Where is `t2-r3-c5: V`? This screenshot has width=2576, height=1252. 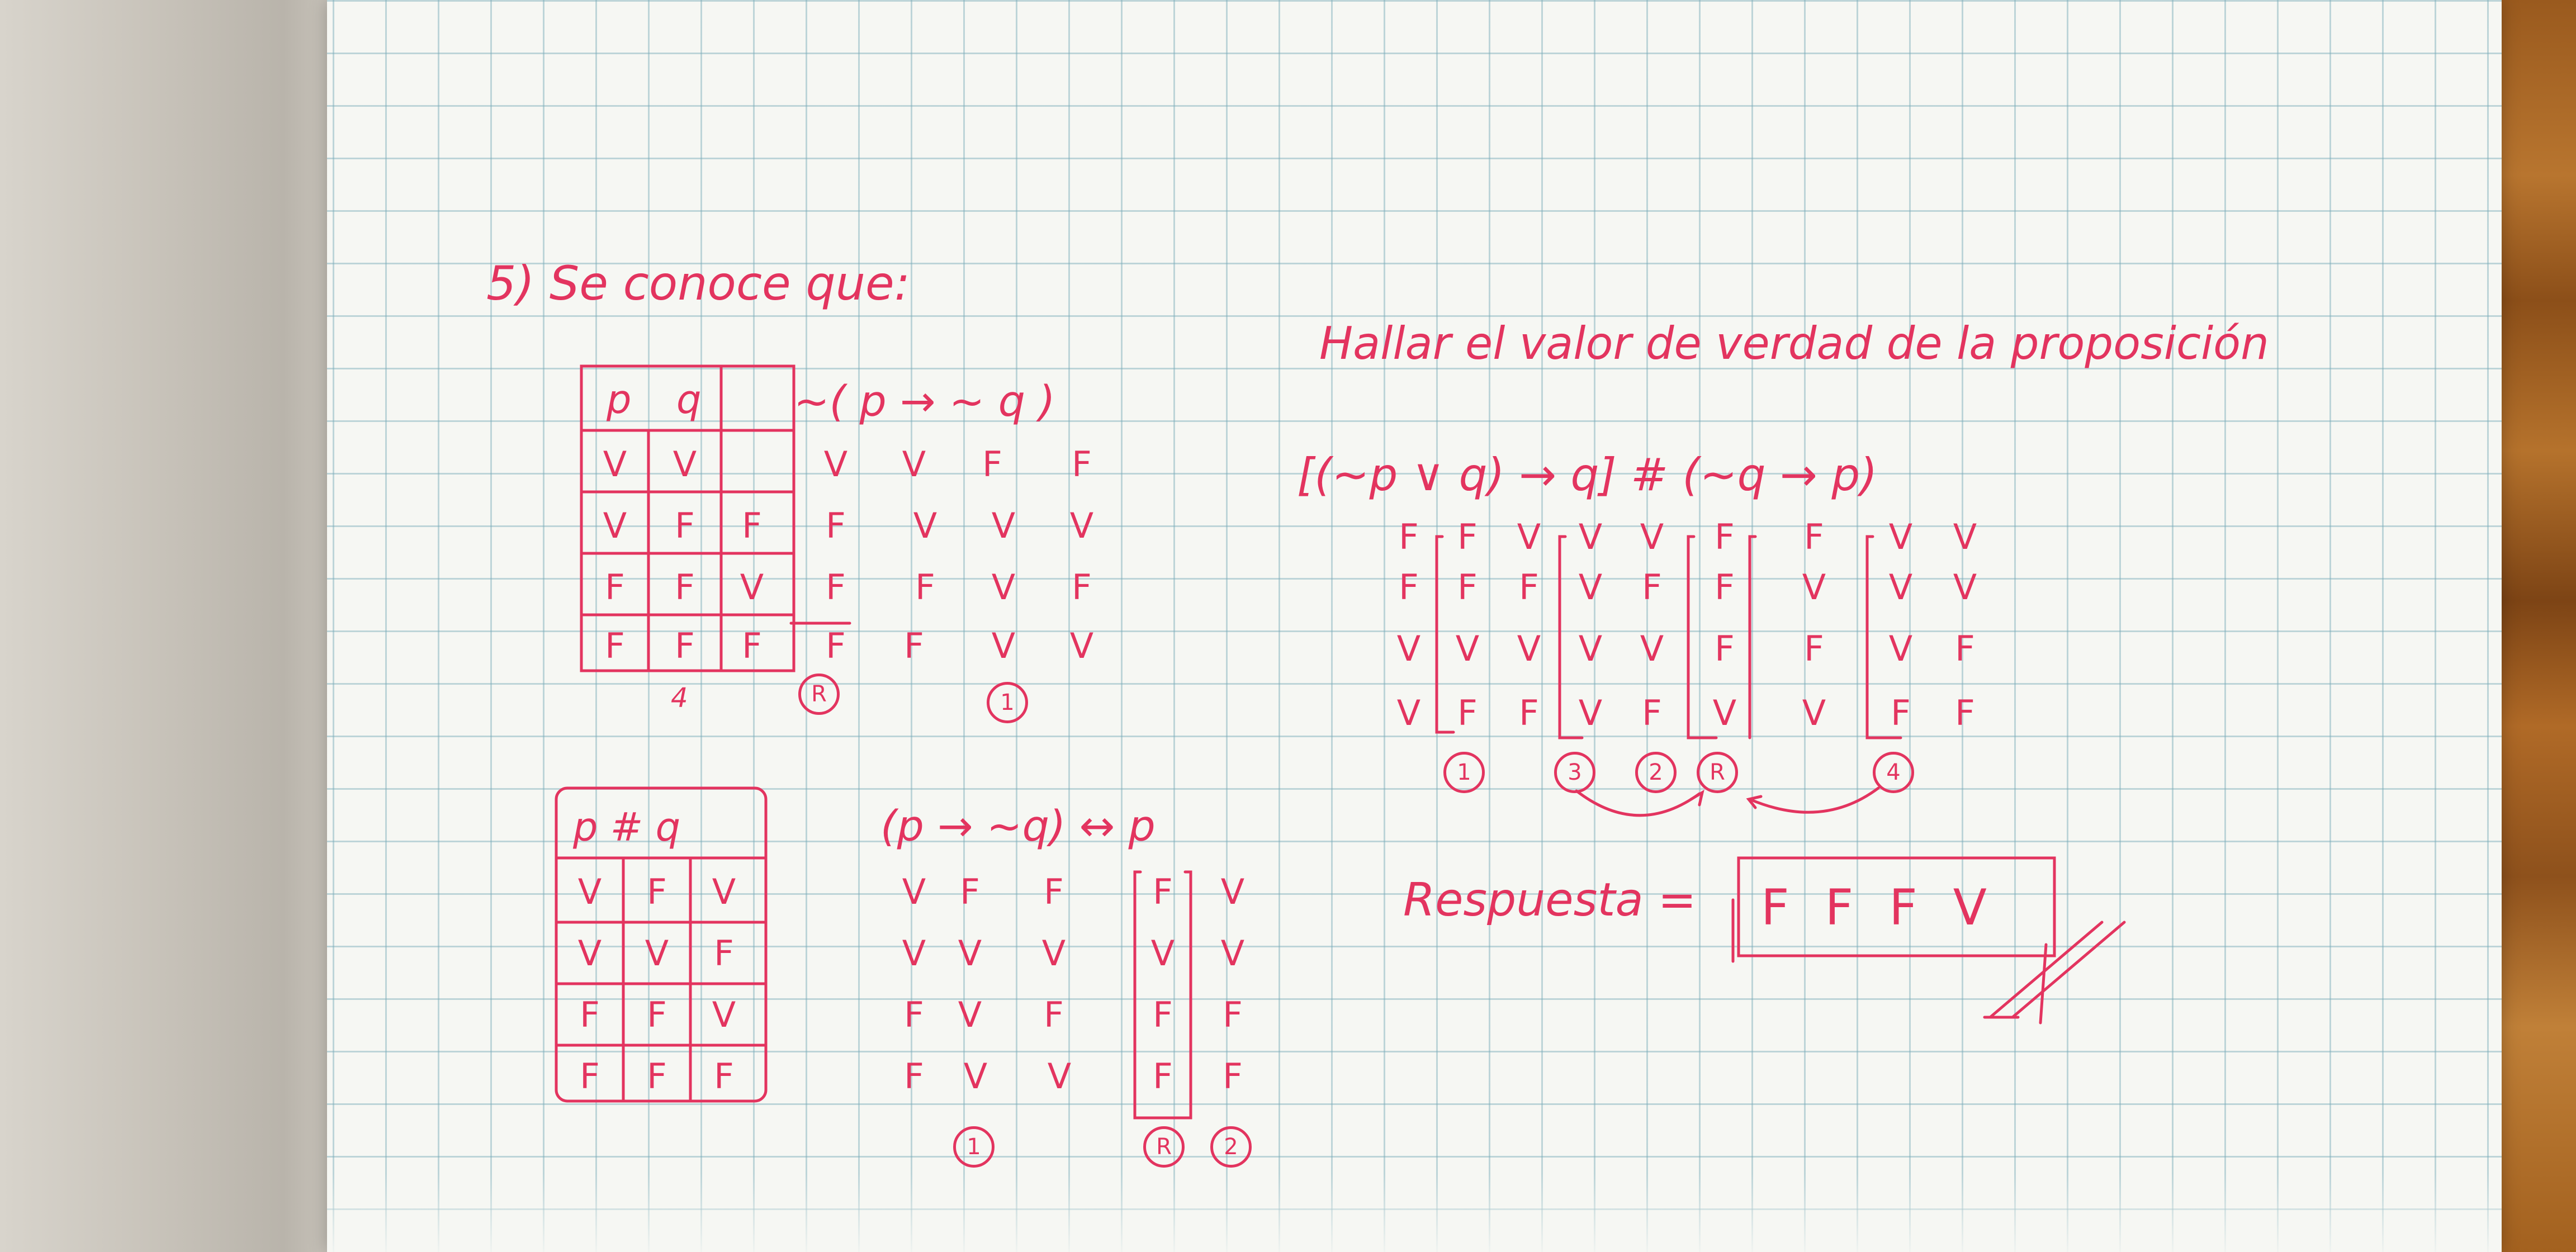
t2-r3-c5: V is located at coordinates (970, 1014).